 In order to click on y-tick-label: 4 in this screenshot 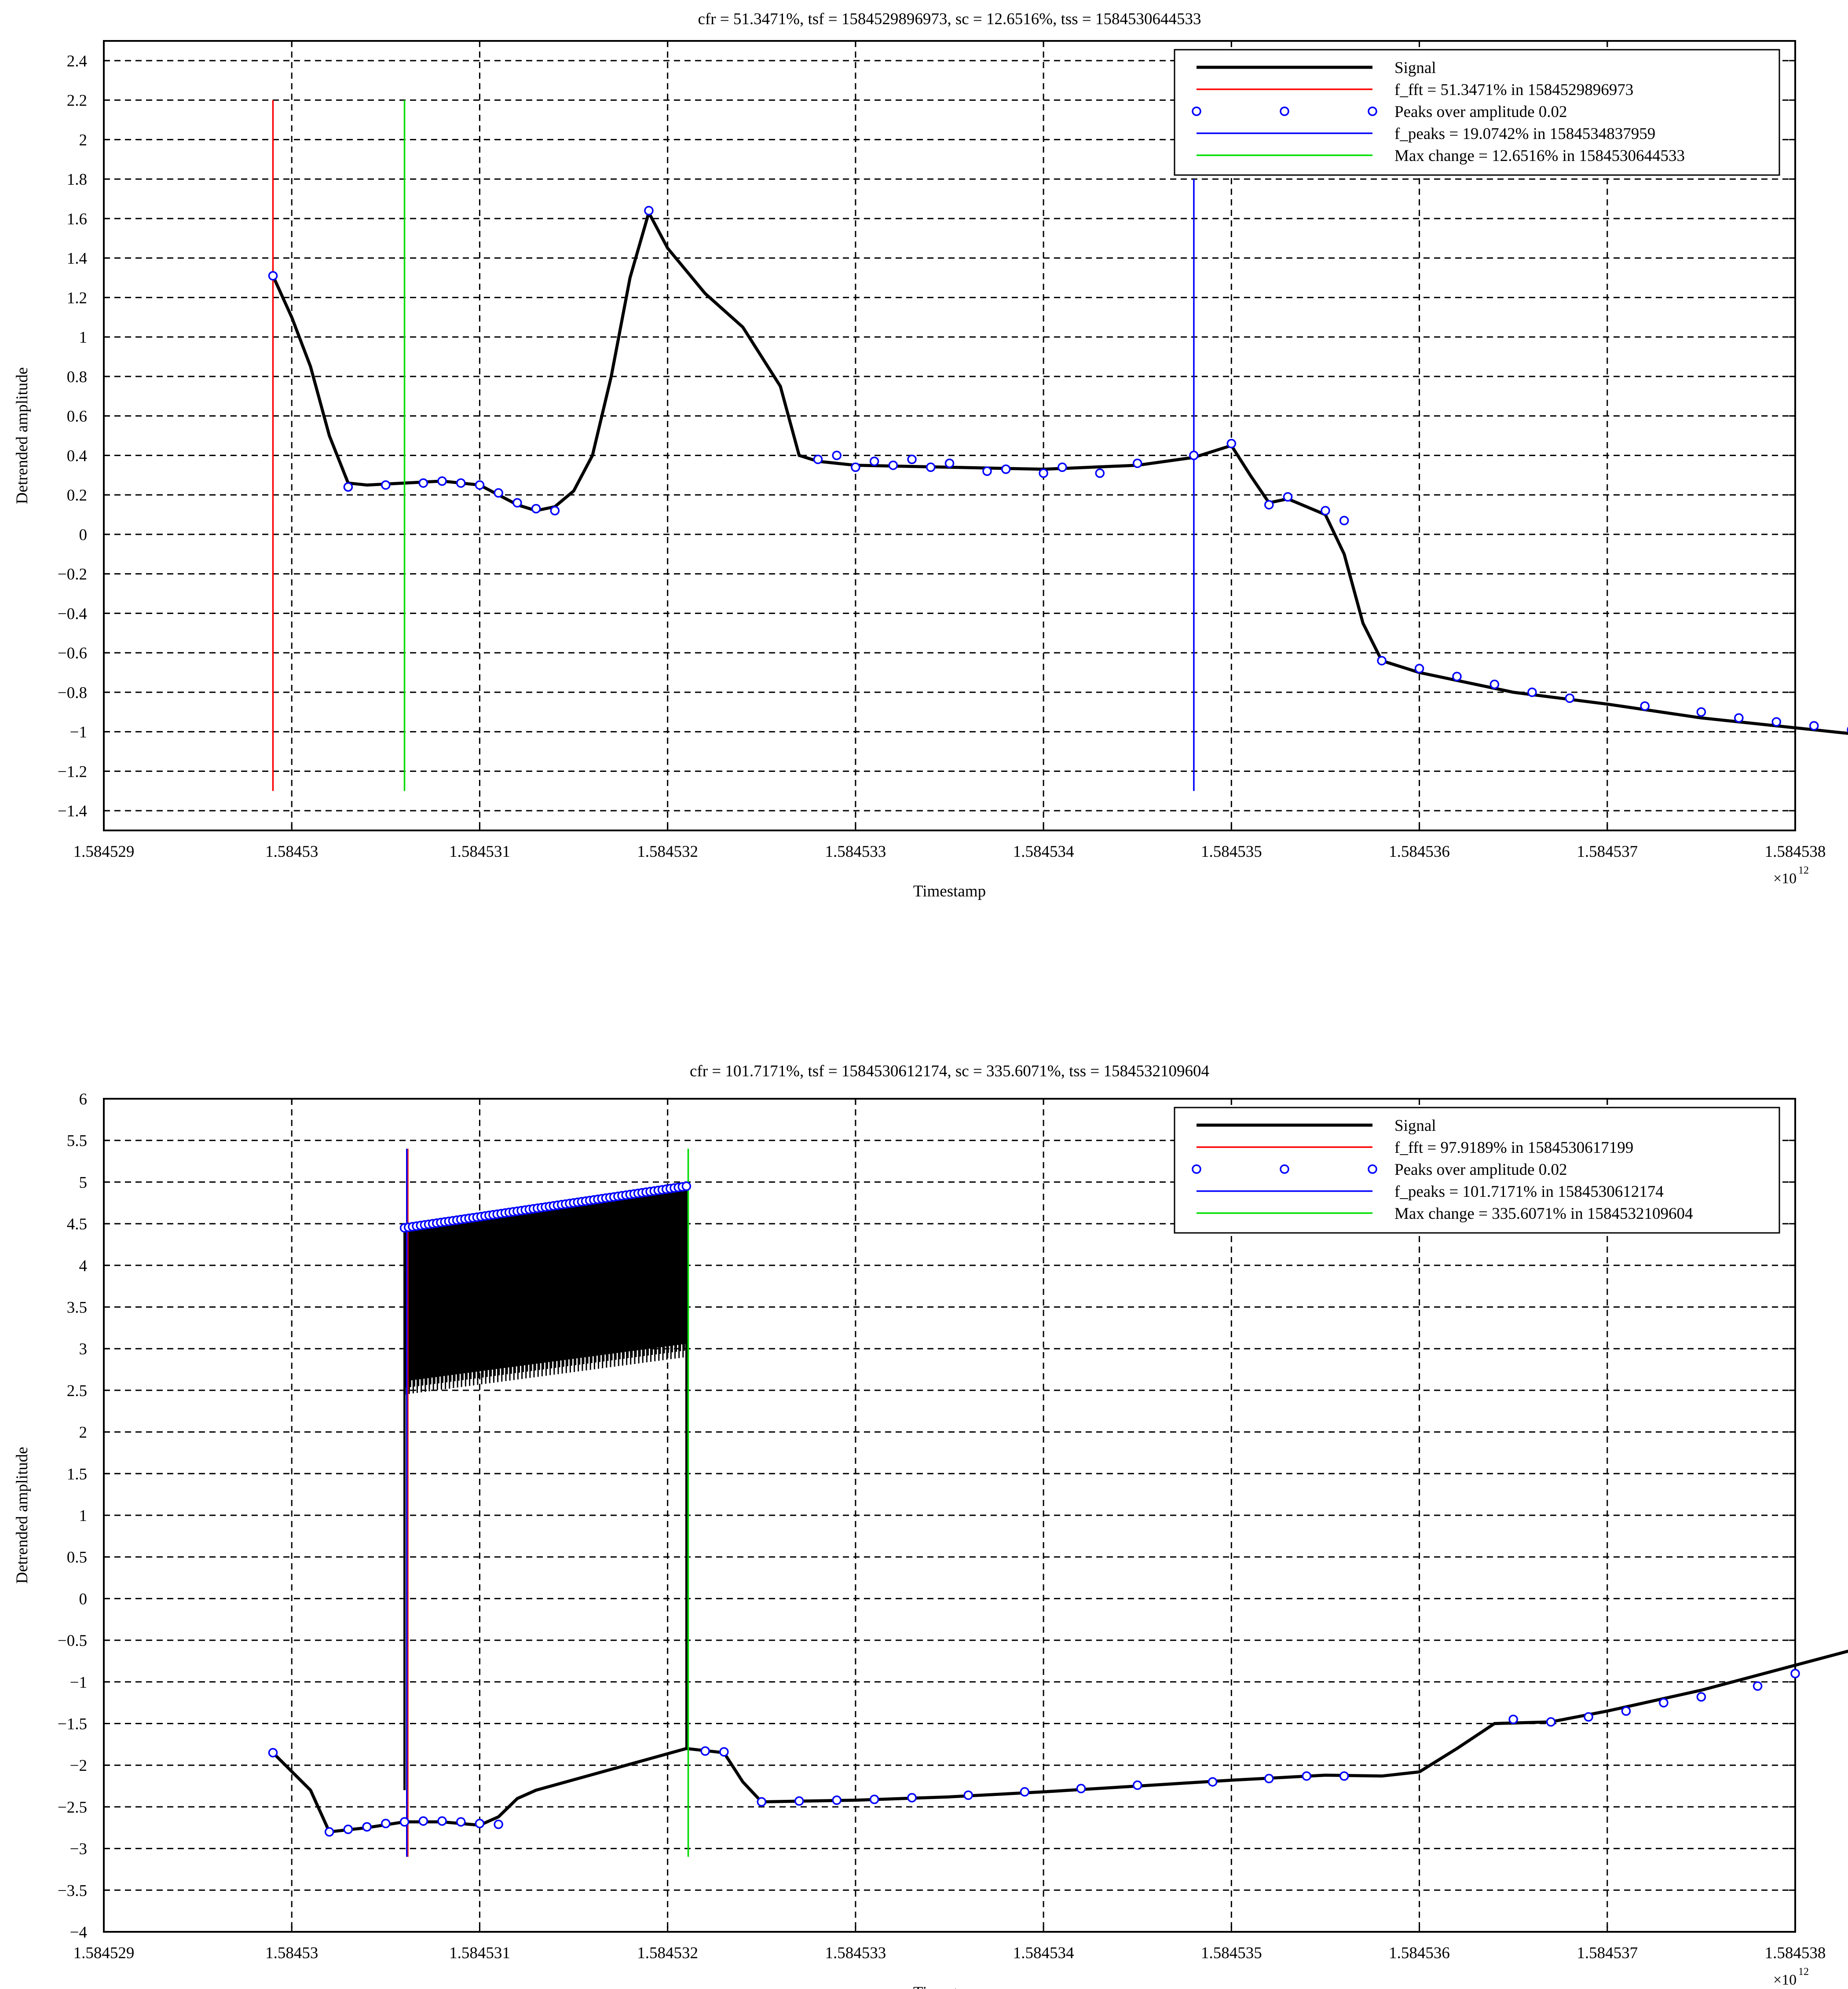, I will do `click(83, 1266)`.